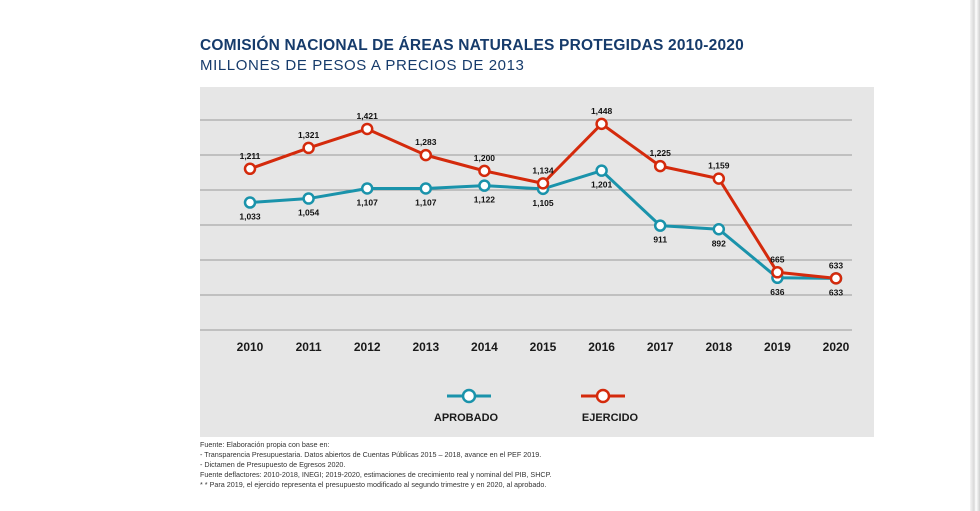  Describe the element at coordinates (265, 444) in the screenshot. I see `footnote-line: Fuente: Elaboración propia con base en:` at that location.